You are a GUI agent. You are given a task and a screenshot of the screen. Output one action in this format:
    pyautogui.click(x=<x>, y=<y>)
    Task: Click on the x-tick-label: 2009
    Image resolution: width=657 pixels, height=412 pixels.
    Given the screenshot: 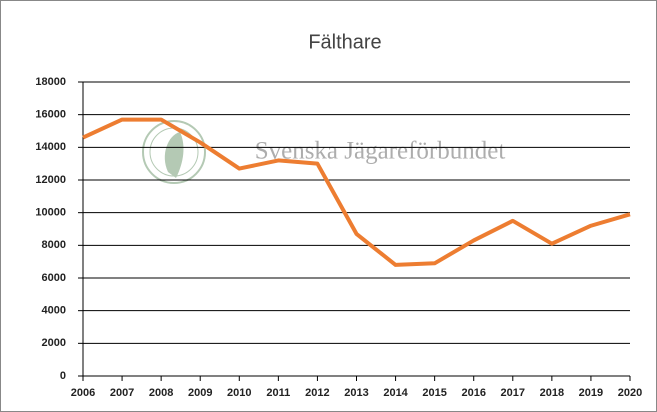 What is the action you would take?
    pyautogui.click(x=200, y=393)
    